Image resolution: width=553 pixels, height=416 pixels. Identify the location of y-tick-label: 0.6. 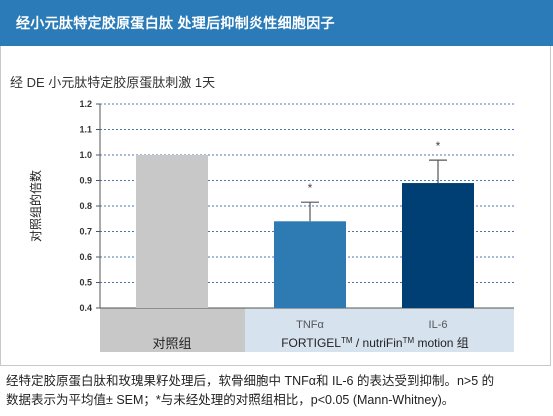
(85, 257).